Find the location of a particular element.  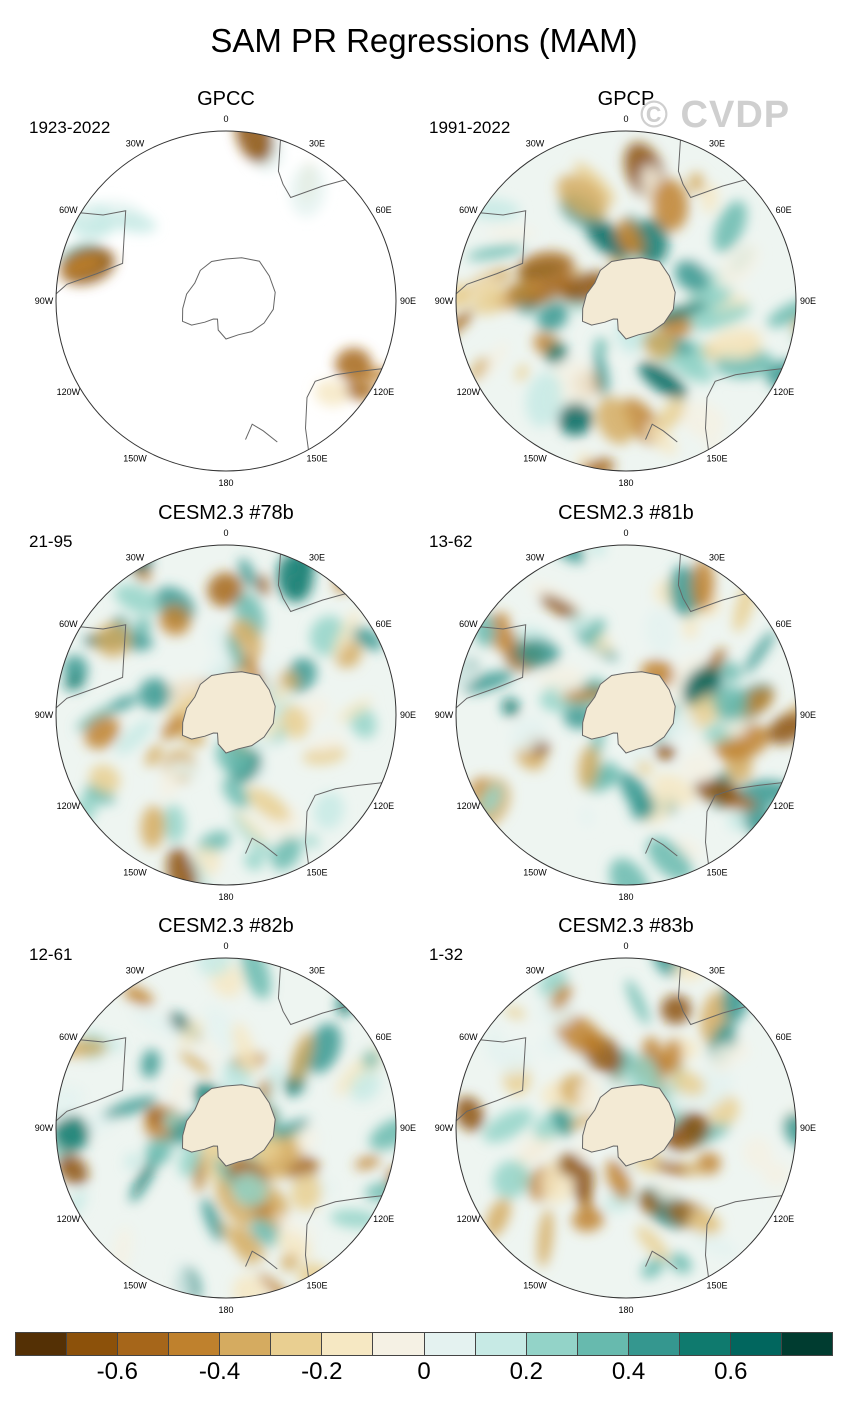

colorbar-label: -0.6 is located at coordinates (117, 1371).